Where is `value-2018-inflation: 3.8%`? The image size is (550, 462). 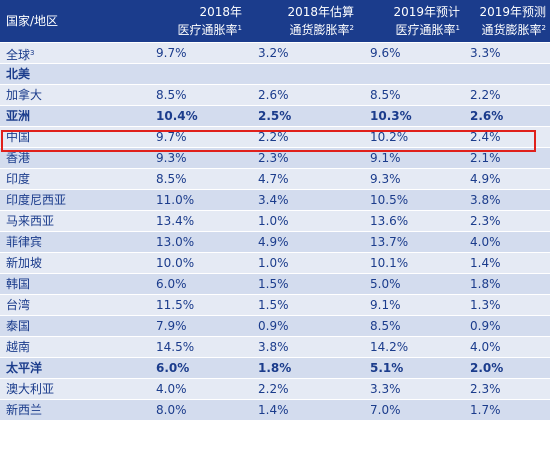 value-2018-inflation: 3.8% is located at coordinates (273, 347).